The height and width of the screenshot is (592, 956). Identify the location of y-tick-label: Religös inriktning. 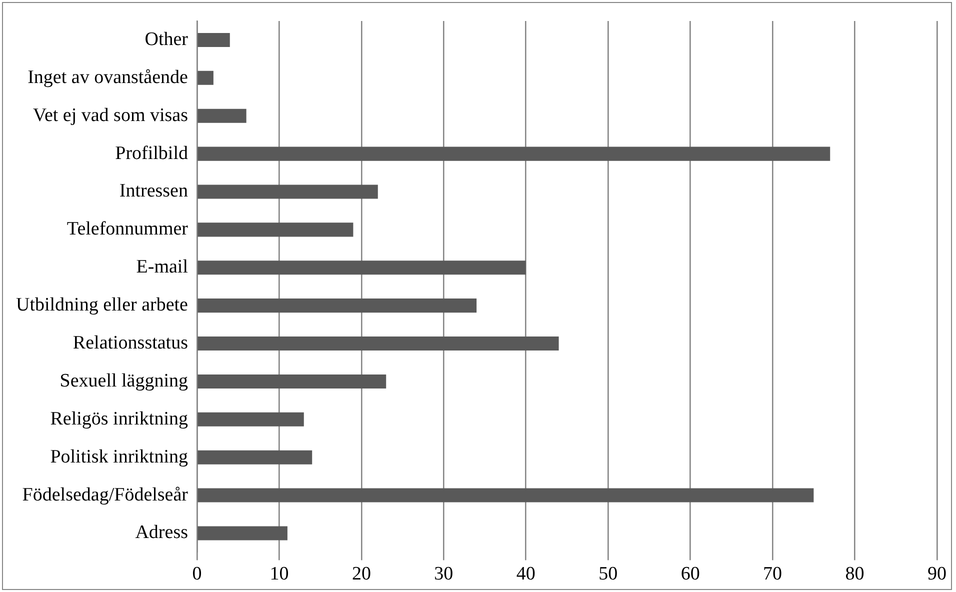
(119, 419).